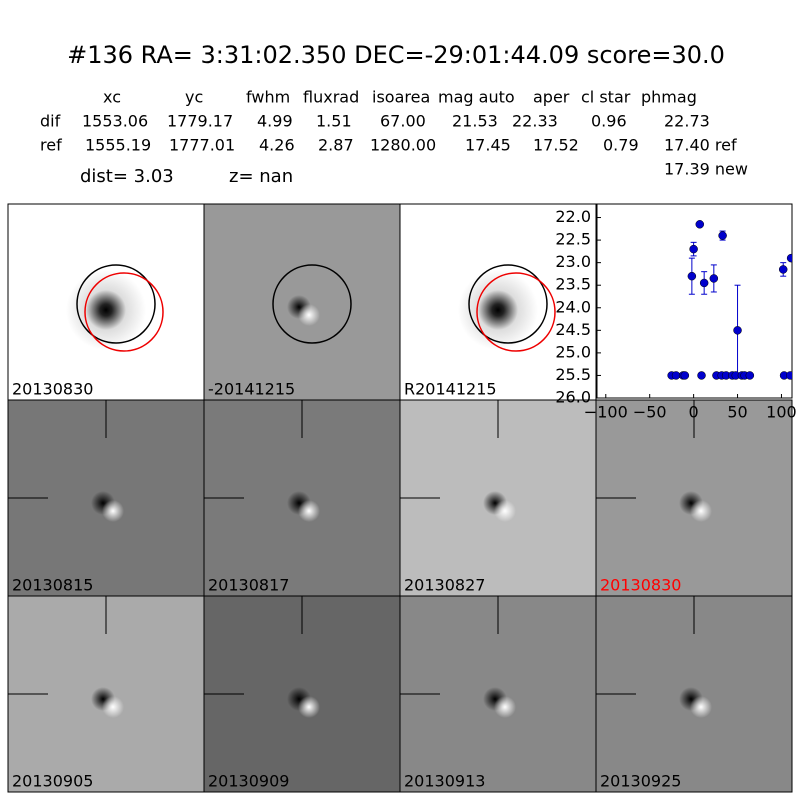 The image size is (800, 800). I want to click on x-tick-label: −50, so click(650, 412).